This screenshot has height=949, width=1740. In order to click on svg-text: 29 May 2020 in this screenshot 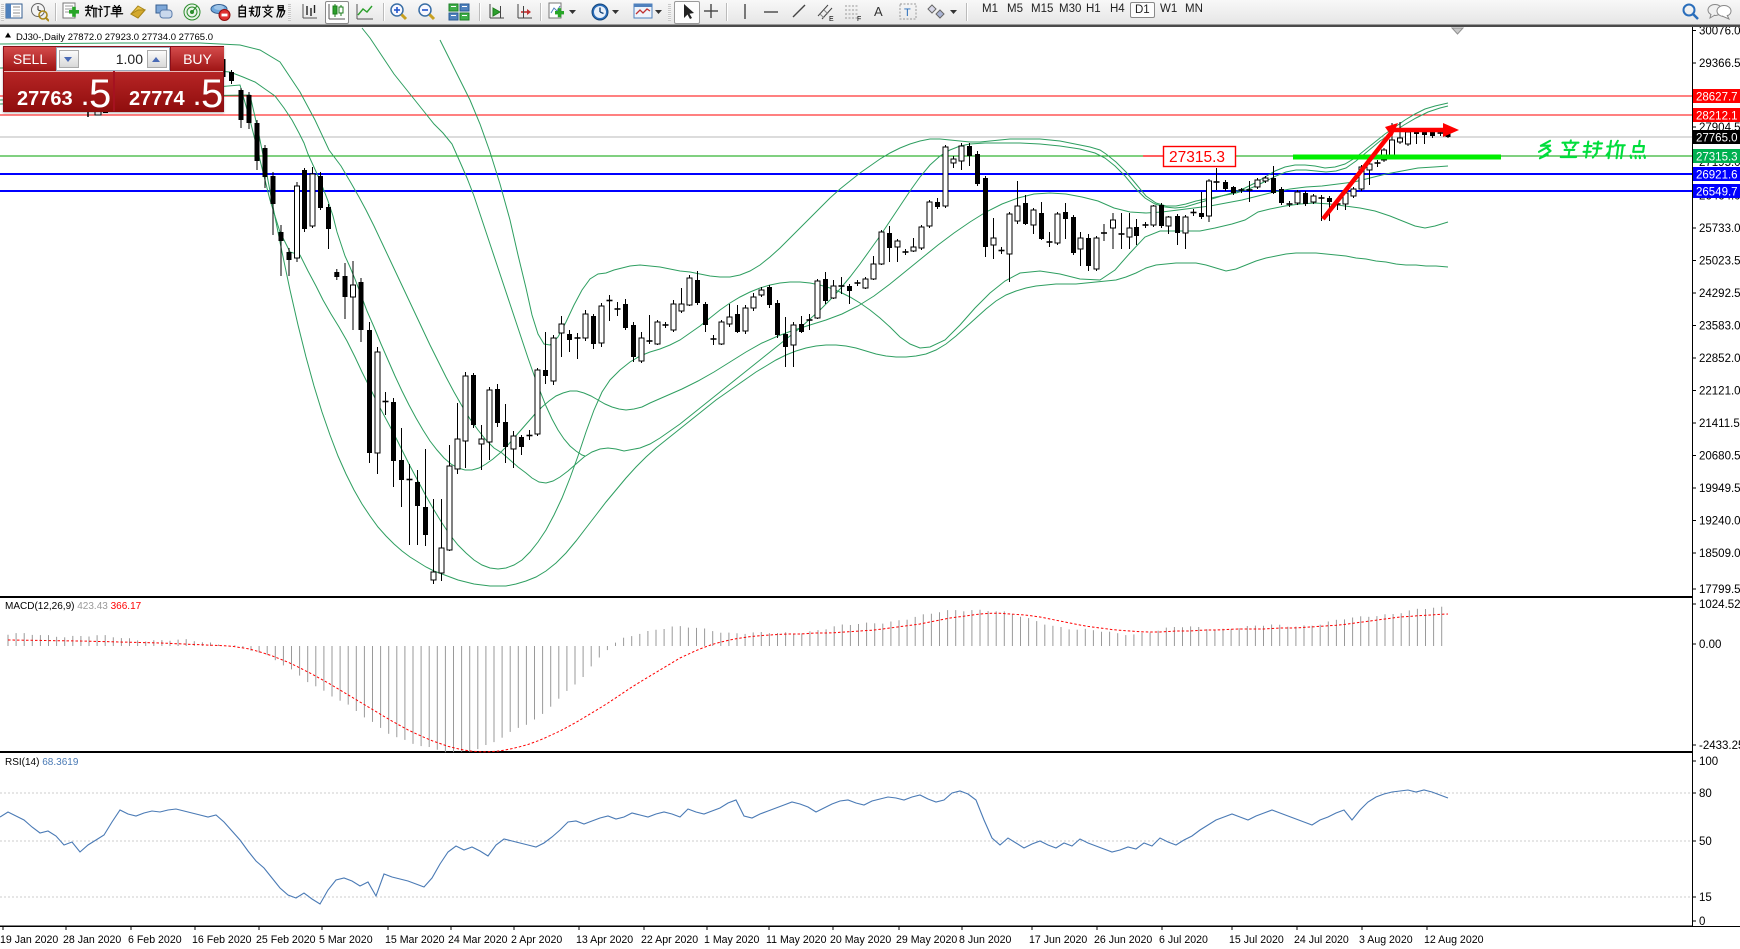, I will do `click(926, 940)`.